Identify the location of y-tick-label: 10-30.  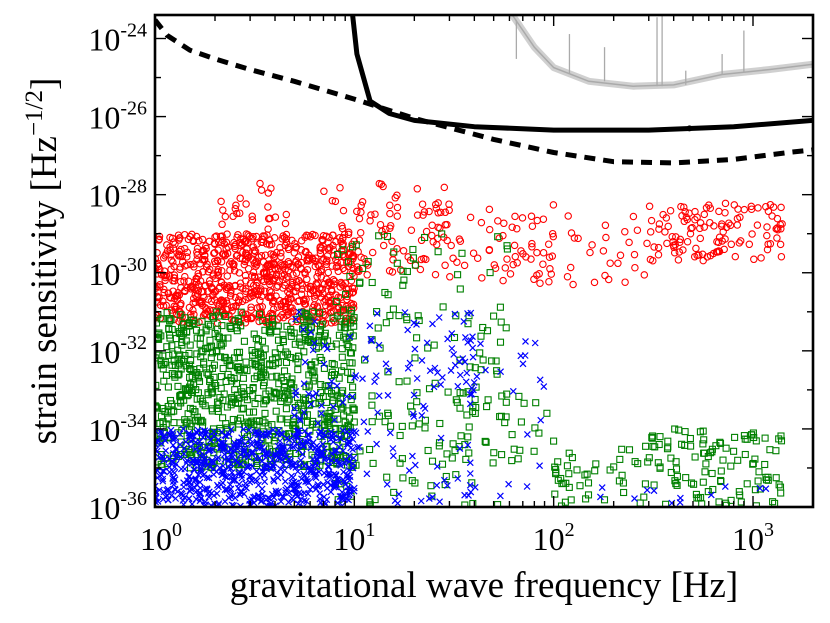
(117, 273).